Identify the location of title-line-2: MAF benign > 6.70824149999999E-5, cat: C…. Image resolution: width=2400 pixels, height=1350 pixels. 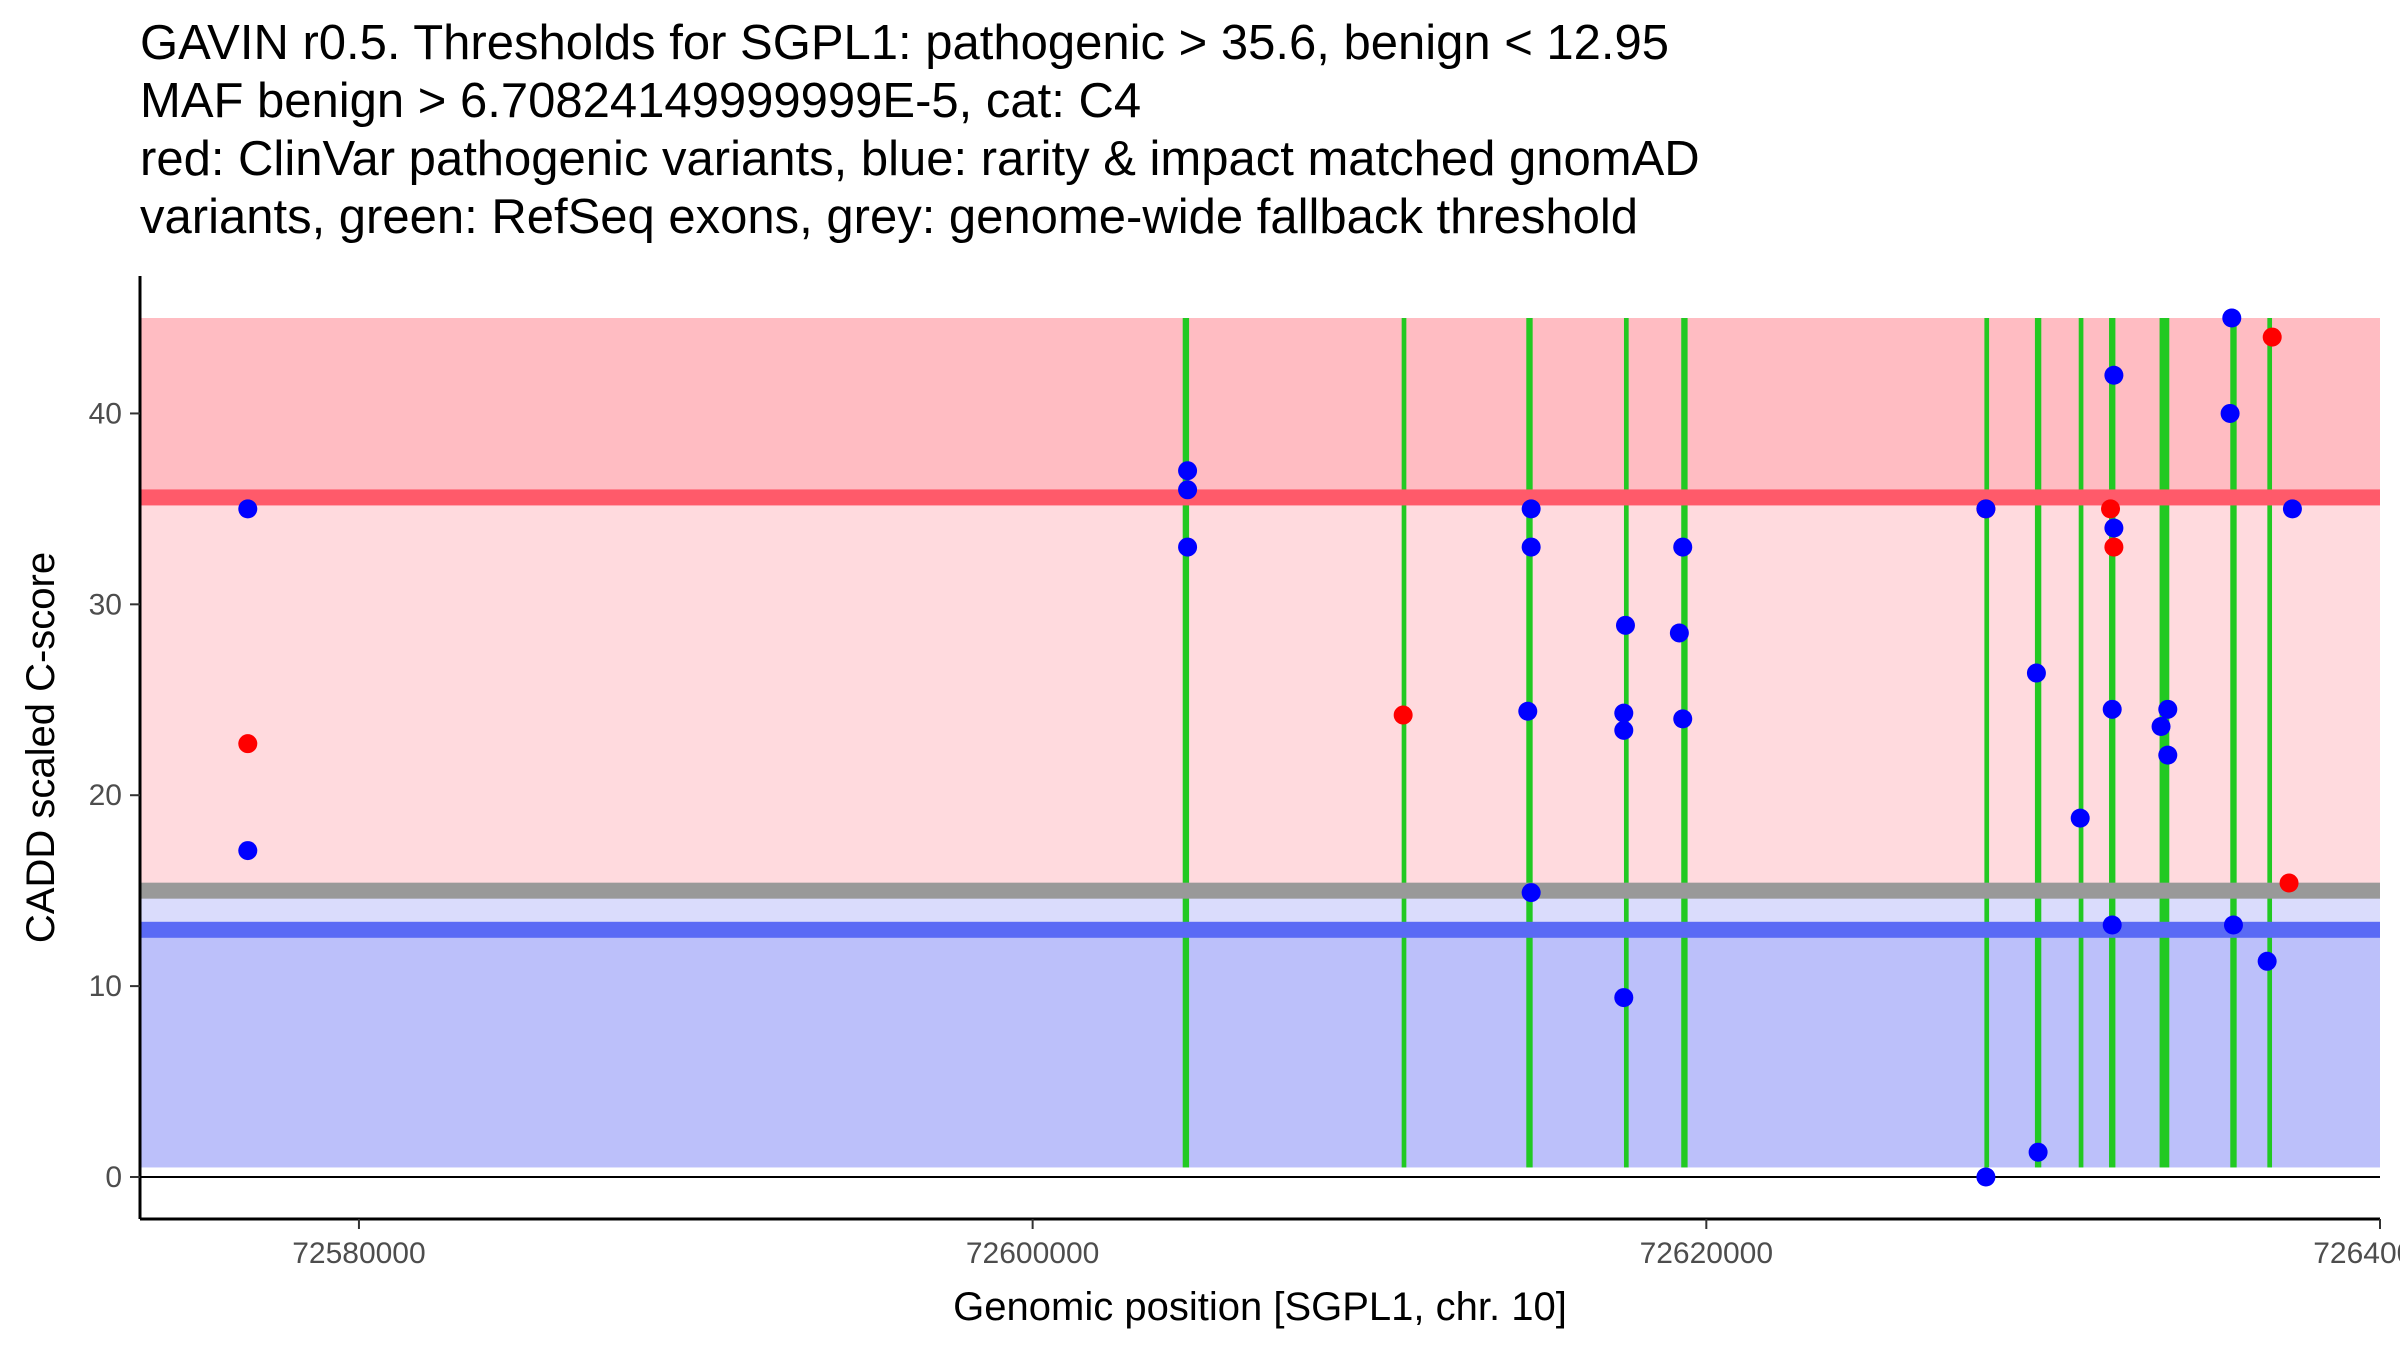
(641, 101).